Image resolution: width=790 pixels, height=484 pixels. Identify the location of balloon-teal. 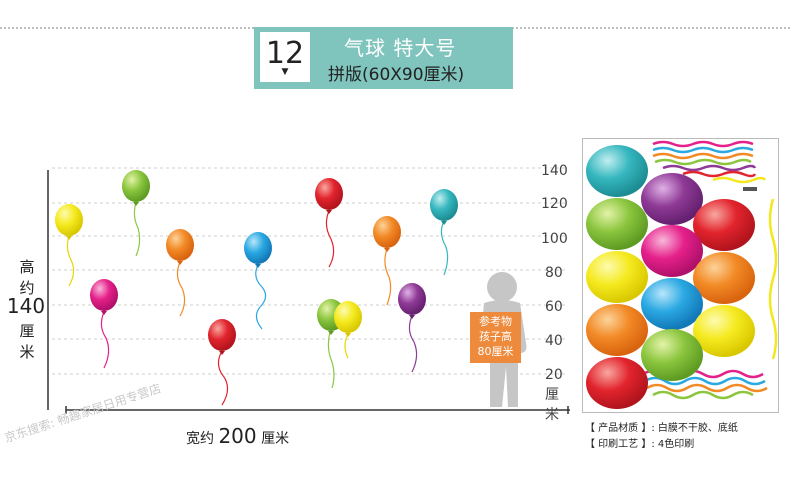
(444, 207).